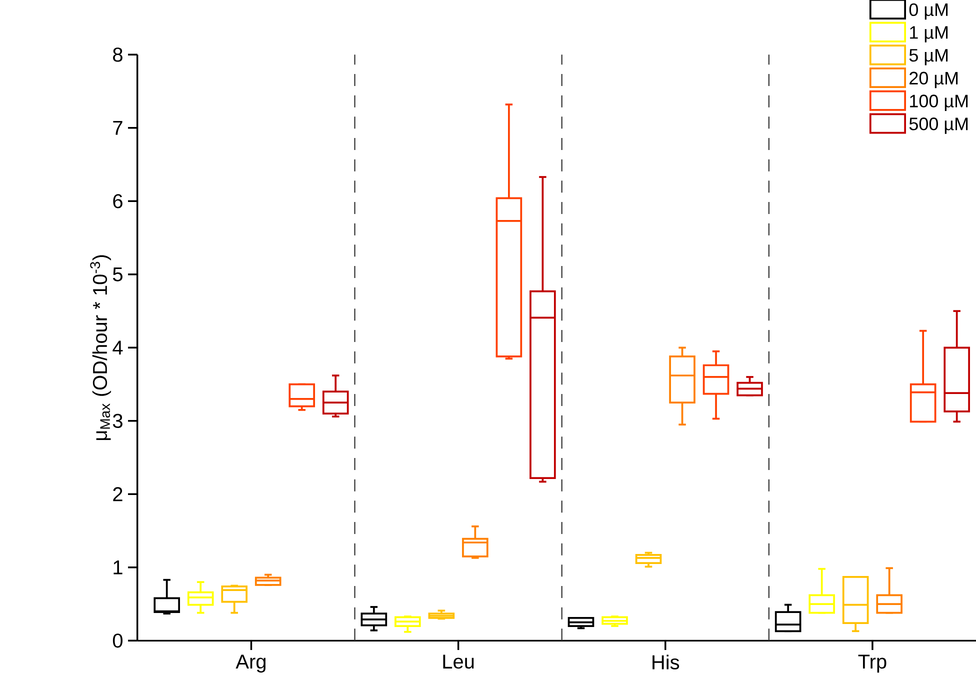 The image size is (976, 687). Describe the element at coordinates (251, 663) in the screenshot. I see `x-tick-label: Arg` at that location.